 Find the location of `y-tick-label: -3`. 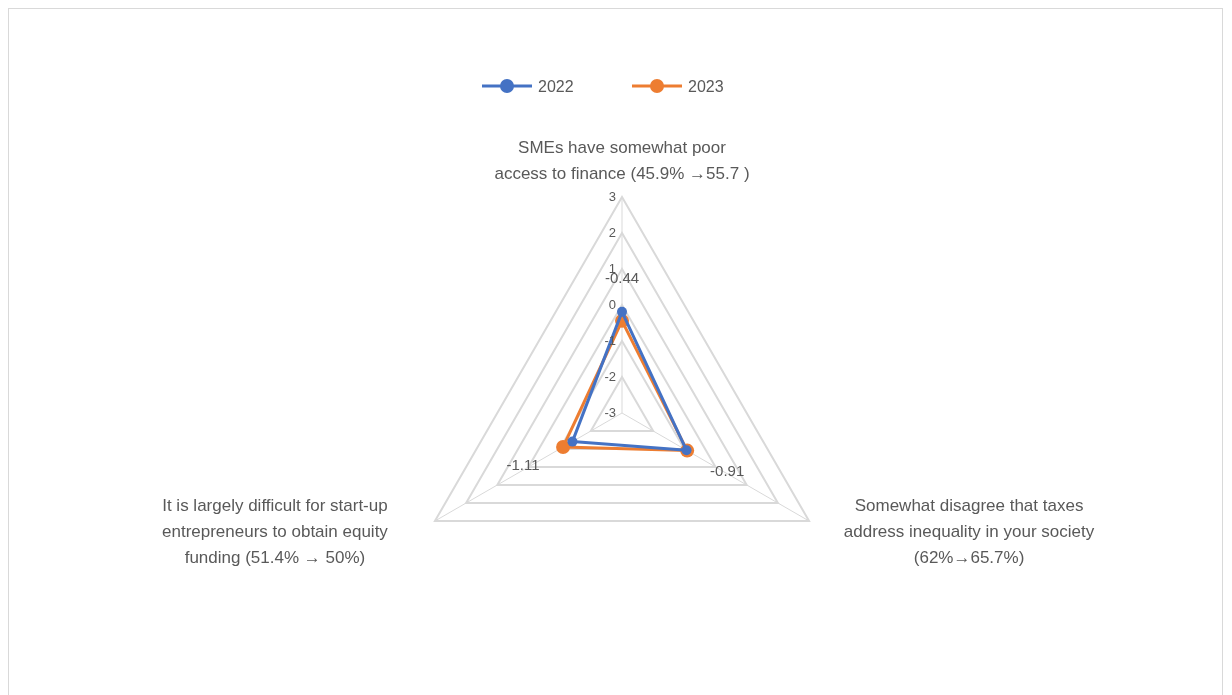

y-tick-label: -3 is located at coordinates (610, 412).